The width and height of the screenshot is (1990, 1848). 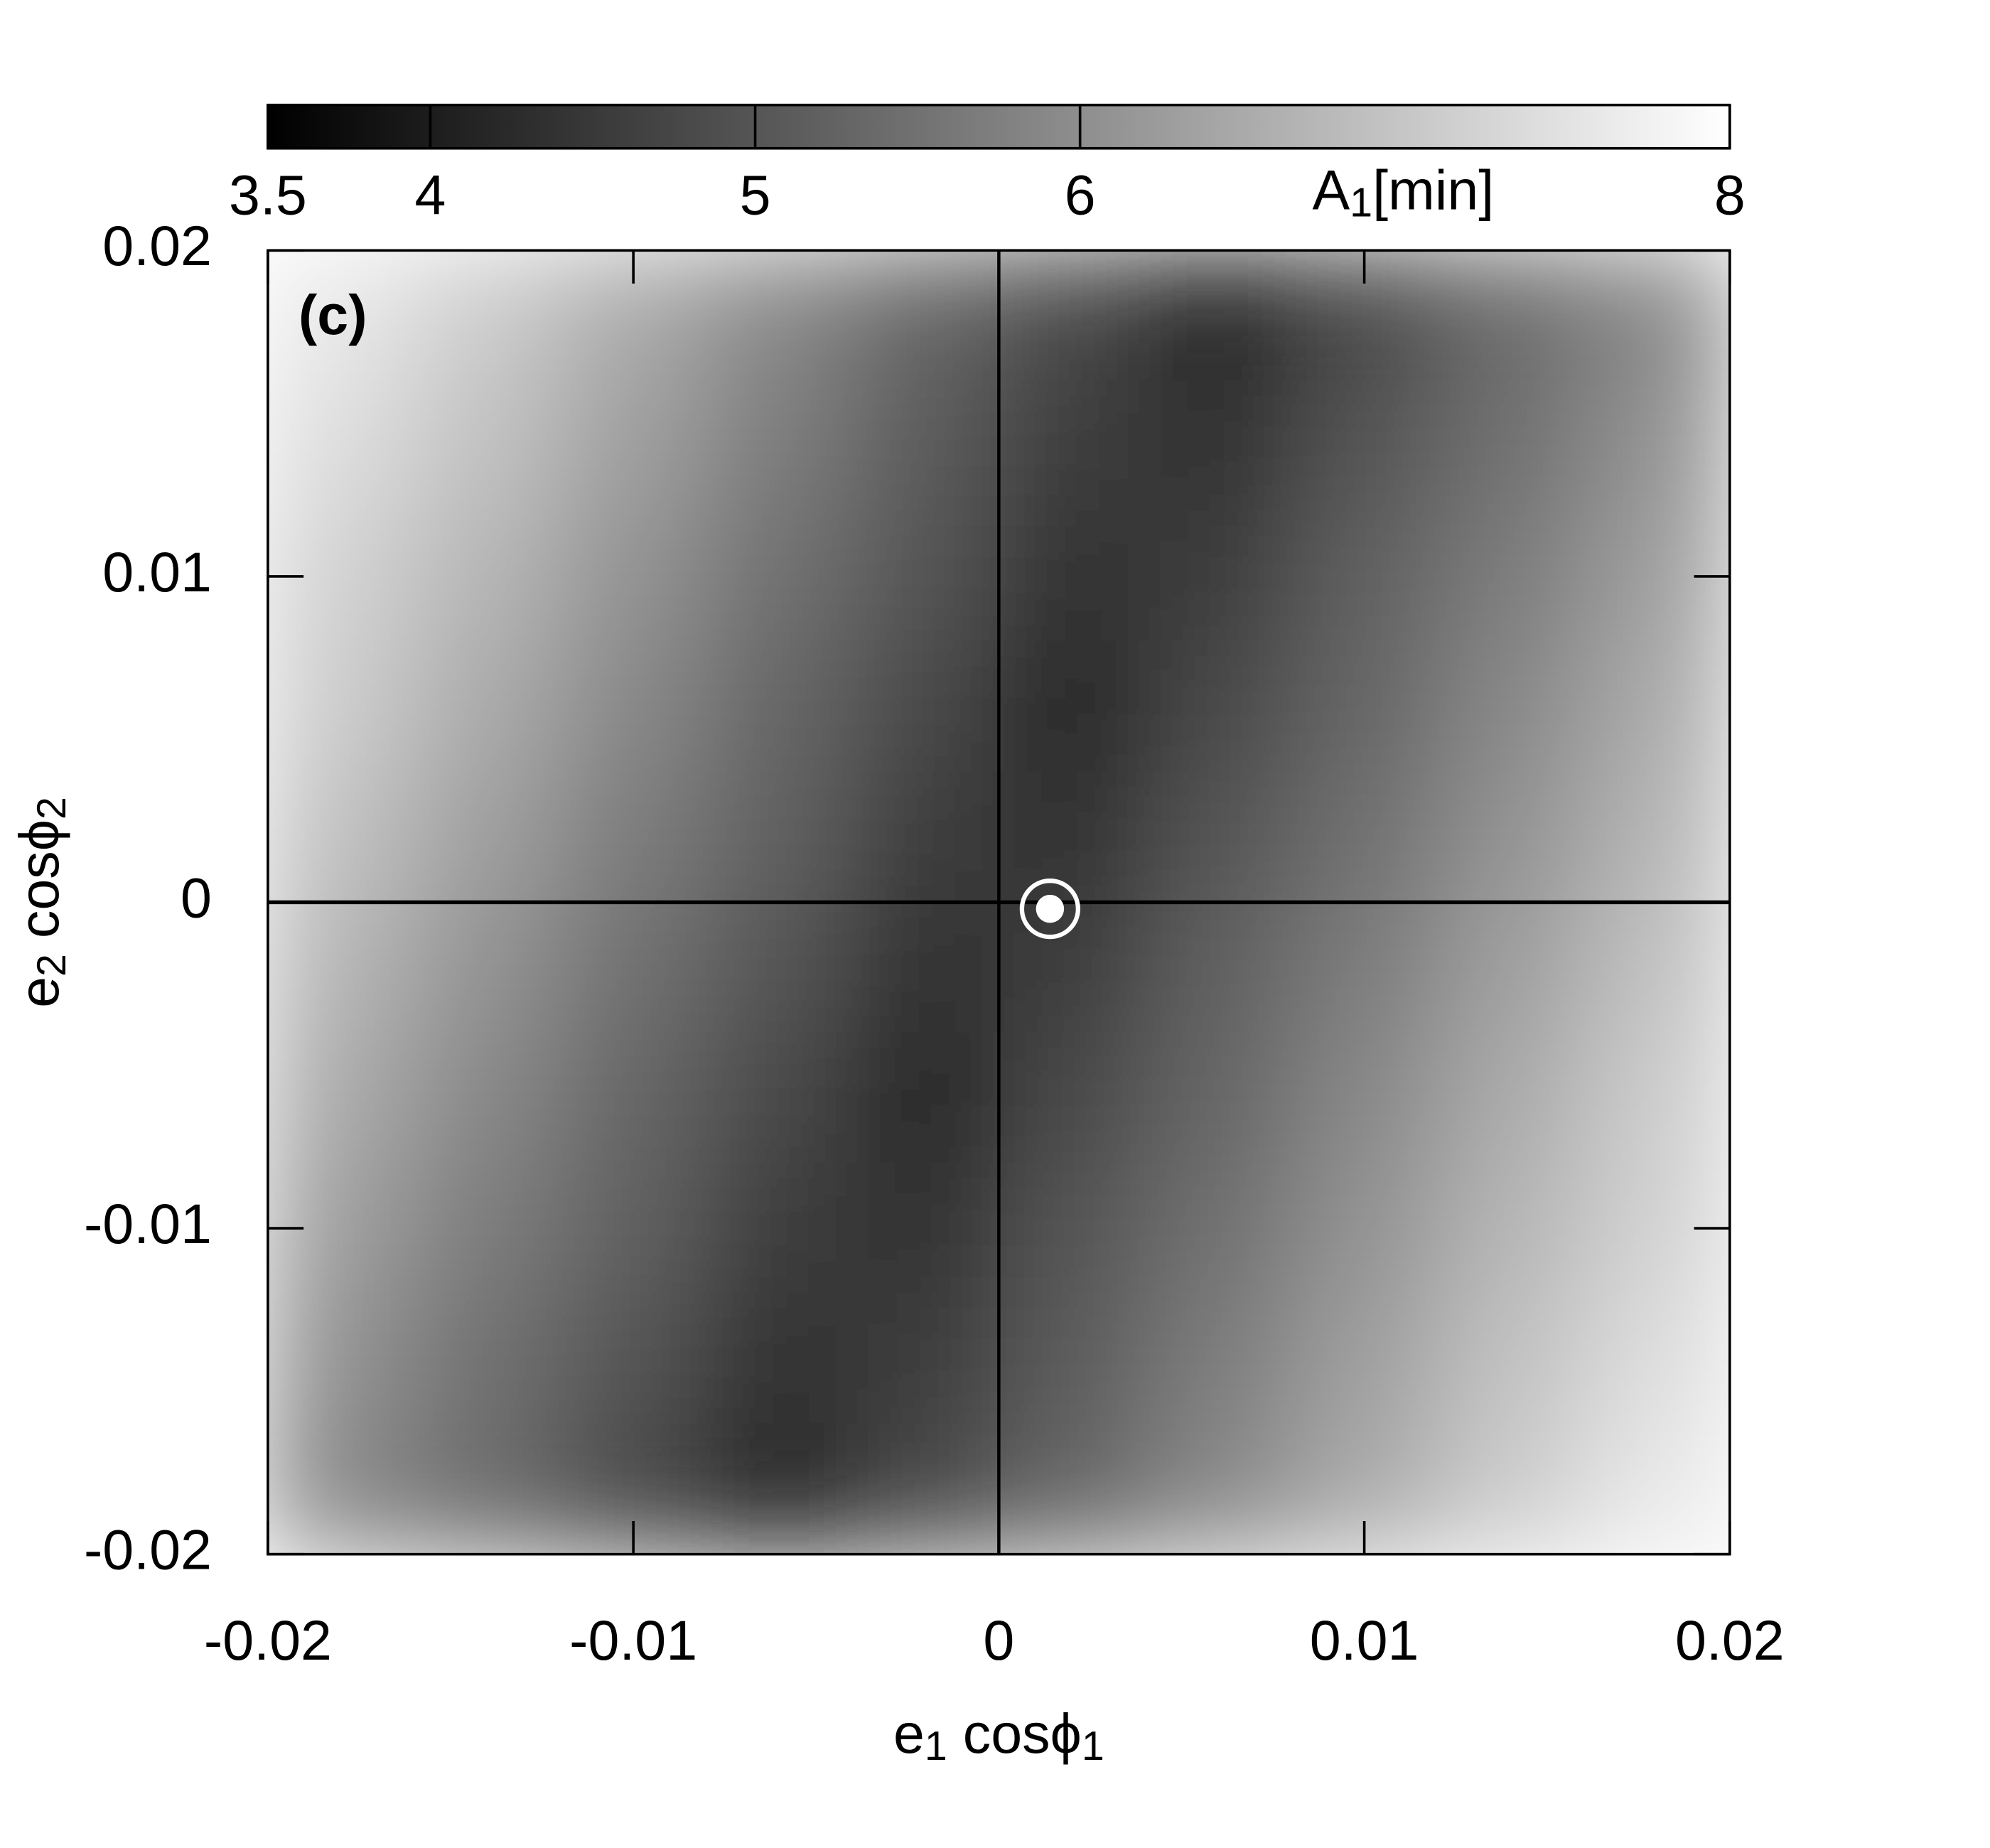 I want to click on x-tick-label: 0.01, so click(x=1365, y=1641).